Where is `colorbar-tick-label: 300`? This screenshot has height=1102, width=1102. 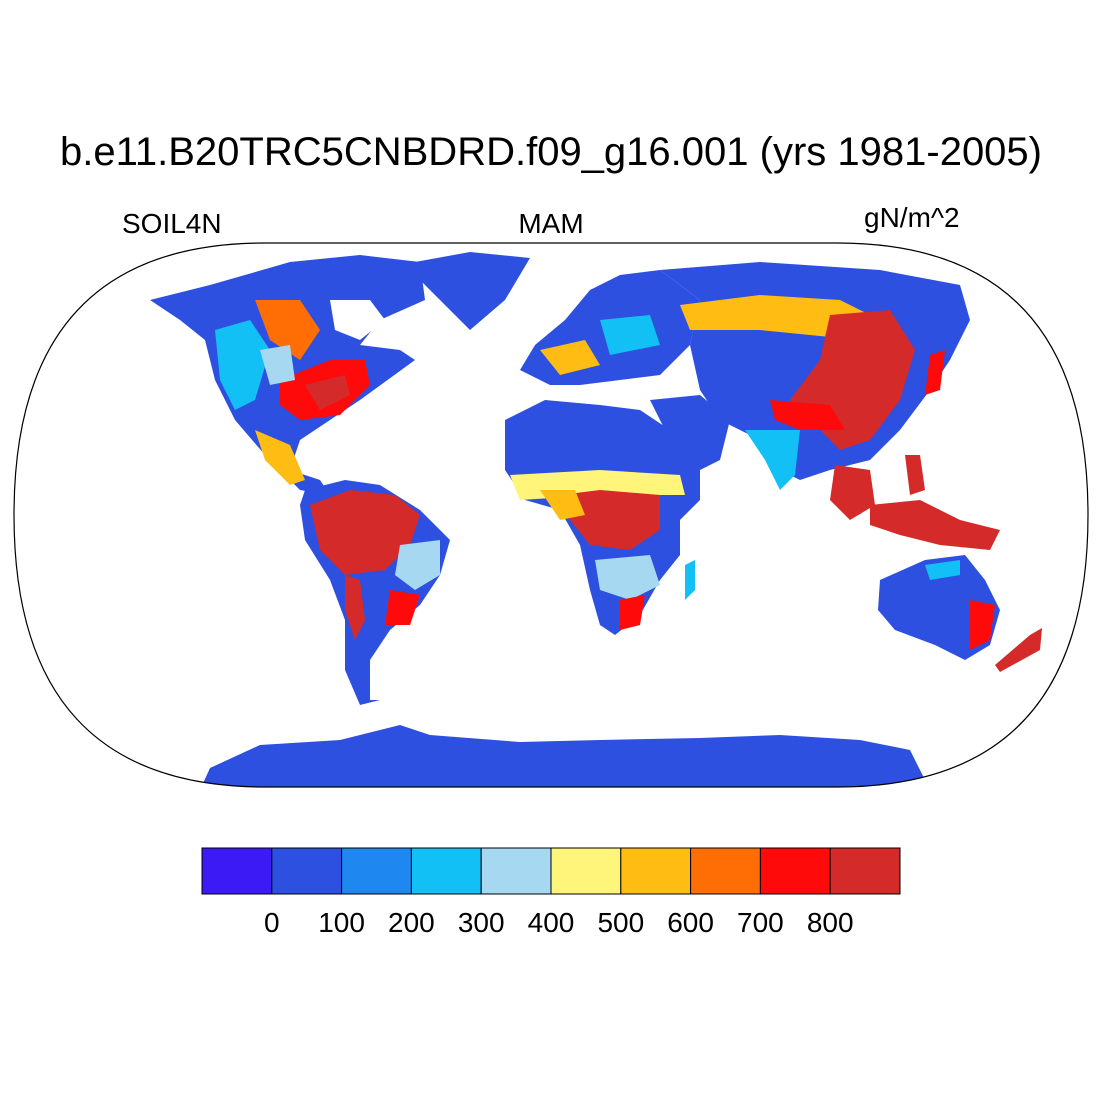 colorbar-tick-label: 300 is located at coordinates (481, 922).